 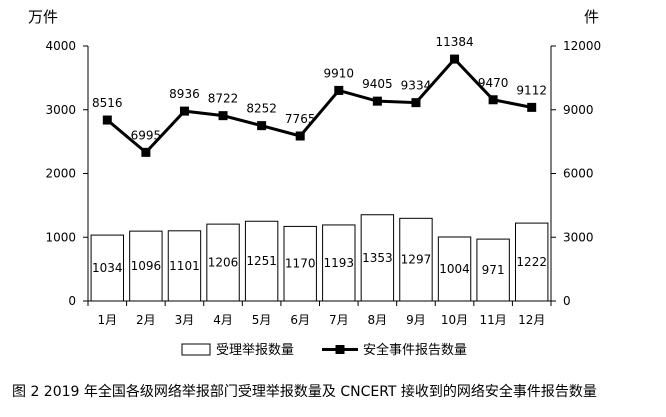 What do you see at coordinates (531, 320) in the screenshot?
I see `x-tick-label: 12月` at bounding box center [531, 320].